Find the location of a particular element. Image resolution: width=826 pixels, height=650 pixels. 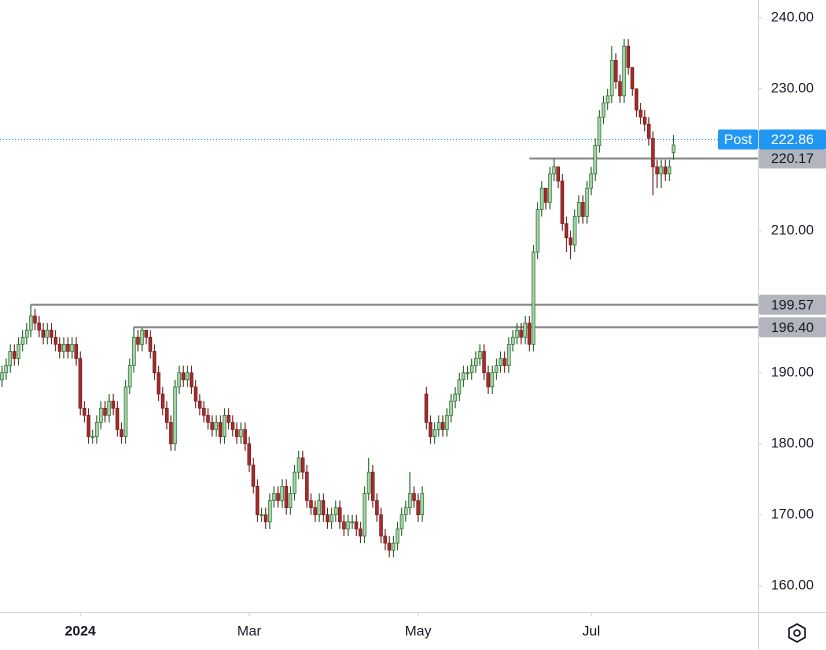

settings-hexagon is located at coordinates (797, 633).